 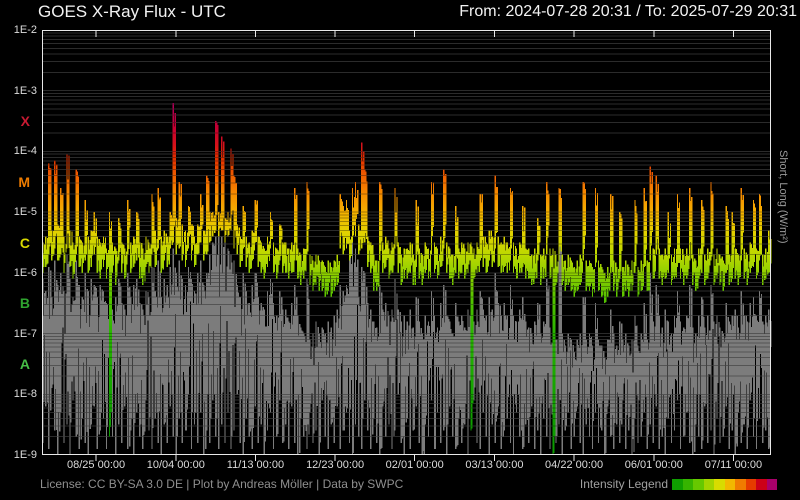 I want to click on x-tick-label: 10/04 00:00, so click(x=175, y=465).